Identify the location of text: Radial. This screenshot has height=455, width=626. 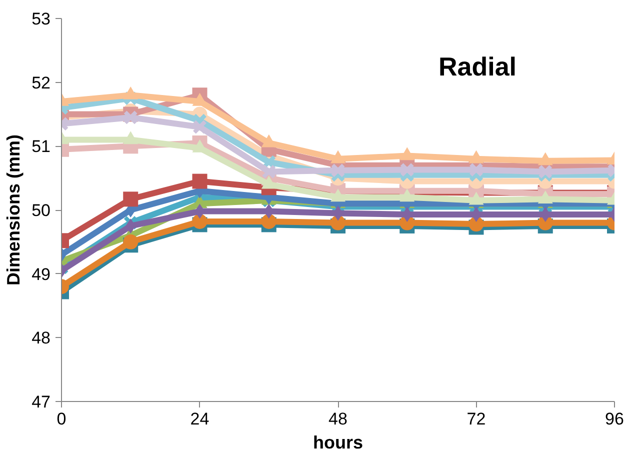
(477, 67).